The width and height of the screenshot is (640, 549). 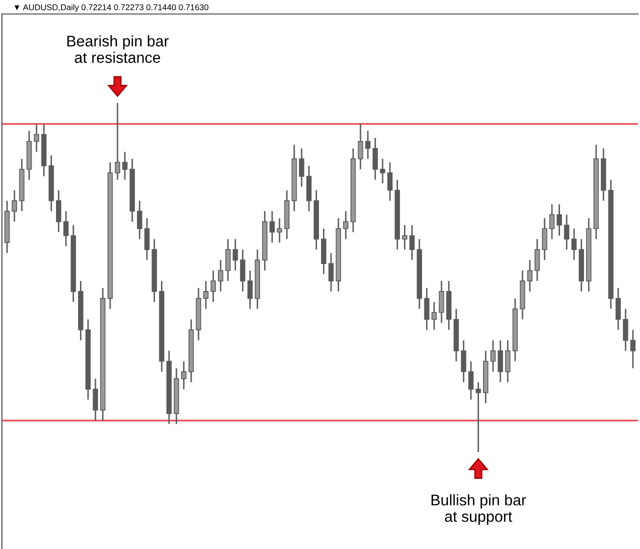 I want to click on text: Bearish pin bar at resistance, so click(x=118, y=49).